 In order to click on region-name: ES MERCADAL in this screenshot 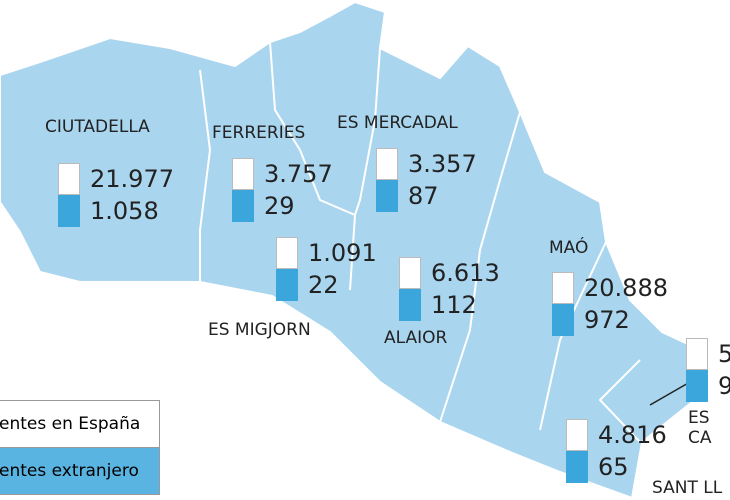, I will do `click(397, 123)`.